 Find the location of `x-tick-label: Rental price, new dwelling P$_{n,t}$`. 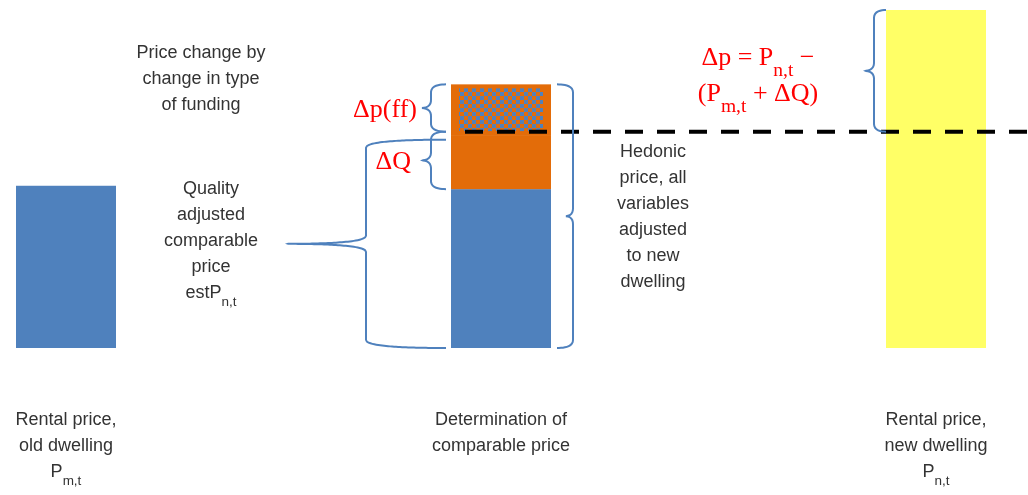

x-tick-label: Rental price, new dwelling P$_{n,t}$ is located at coordinates (936, 448).